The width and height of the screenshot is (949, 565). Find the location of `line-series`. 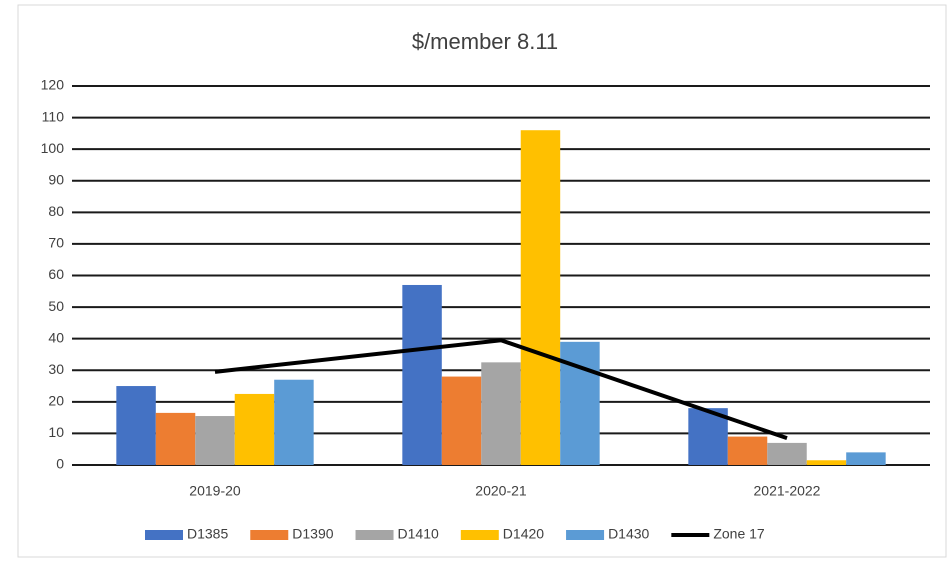

line-series is located at coordinates (501, 389).